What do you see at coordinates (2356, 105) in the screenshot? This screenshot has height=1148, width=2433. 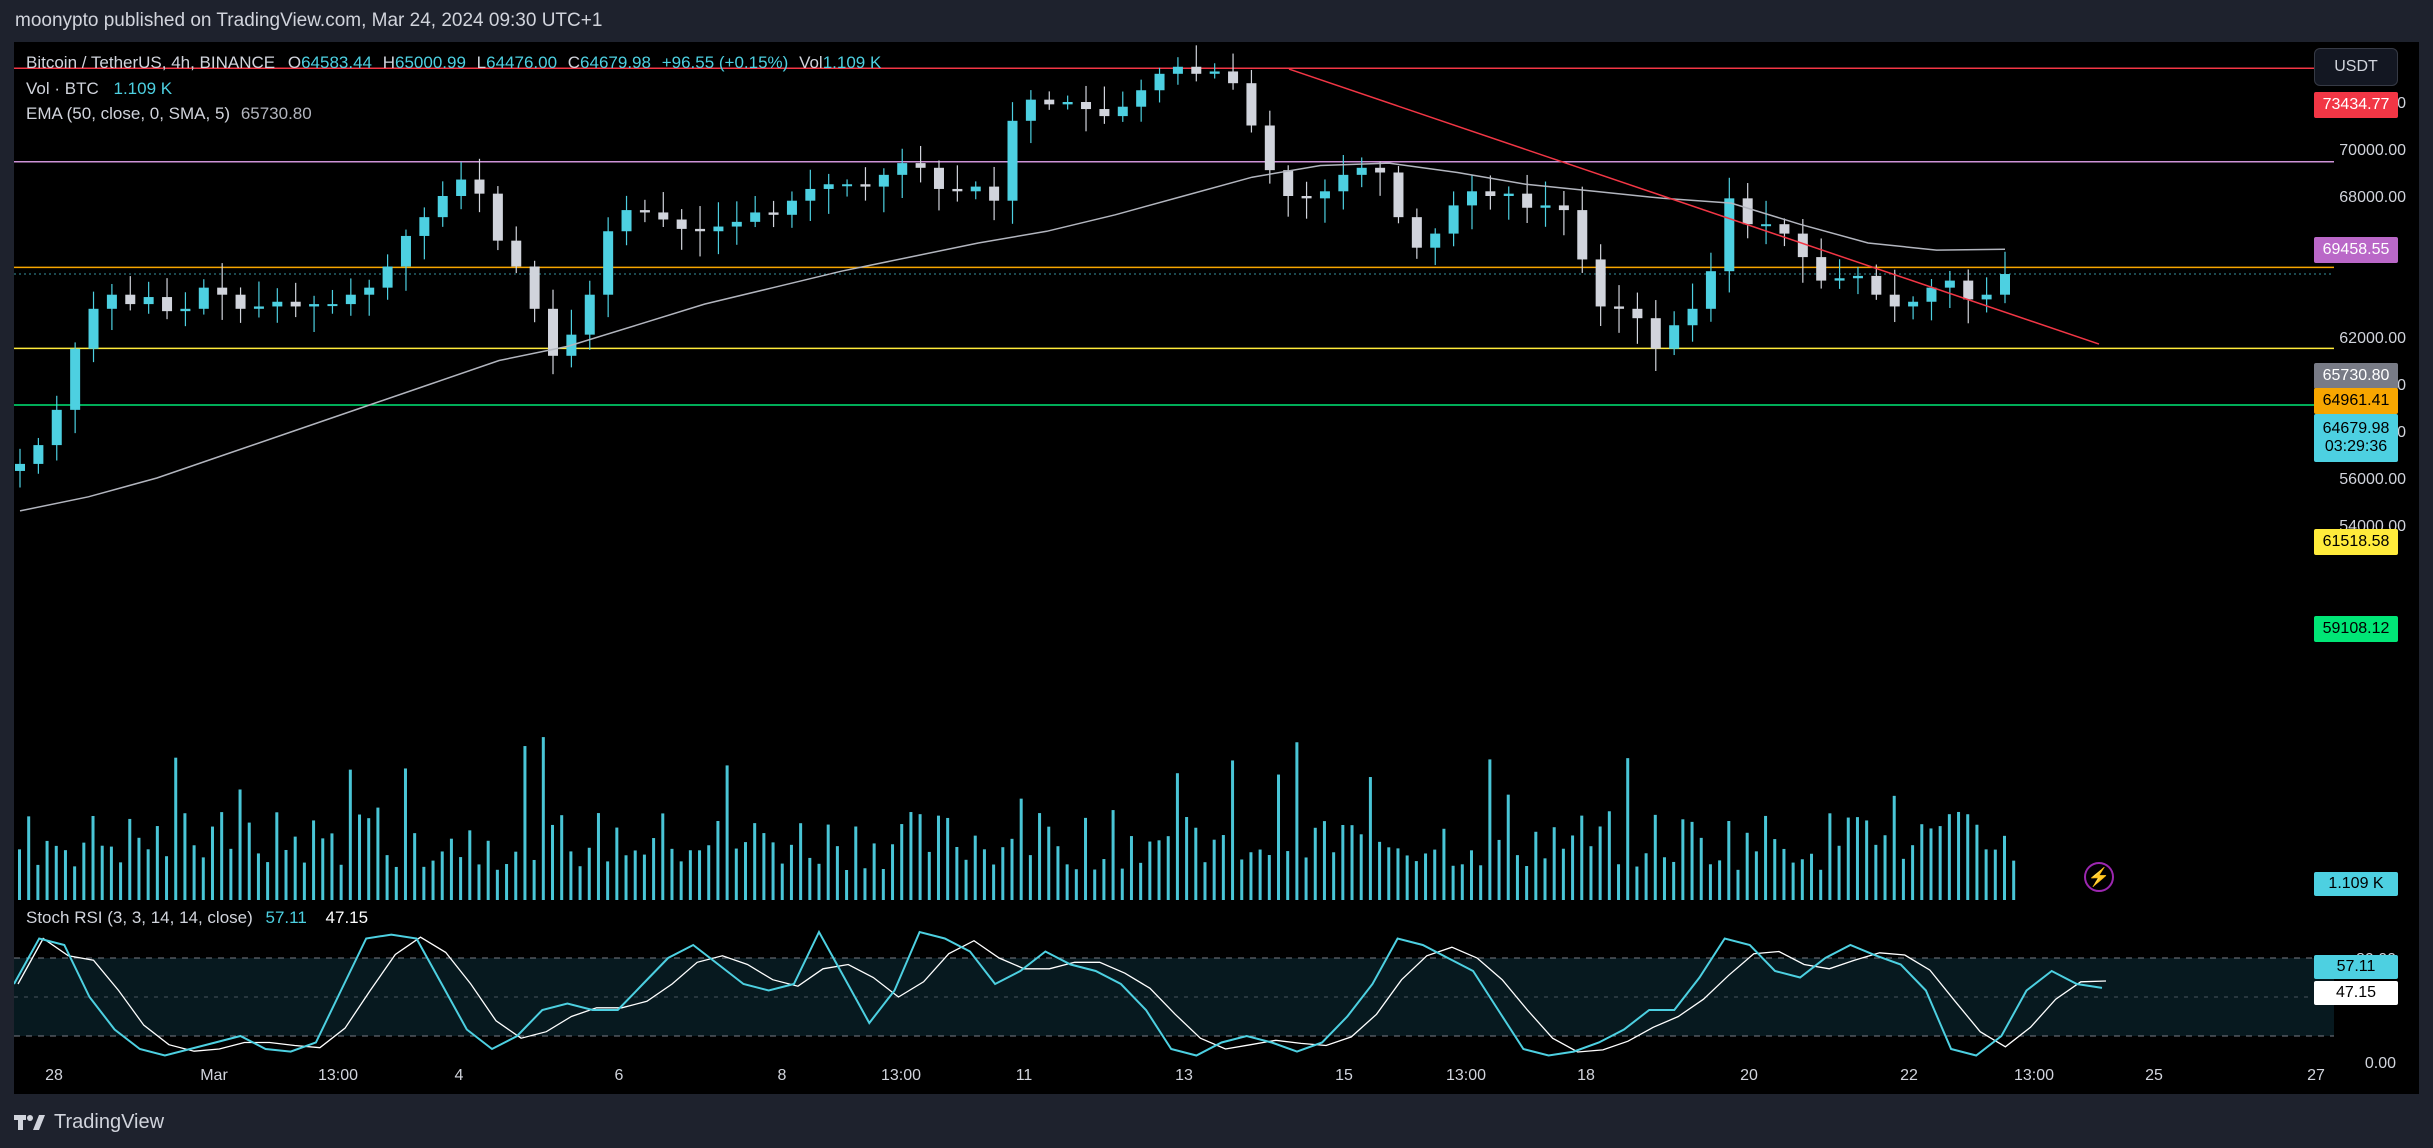 I see `tag-level-73434: 73434.77` at bounding box center [2356, 105].